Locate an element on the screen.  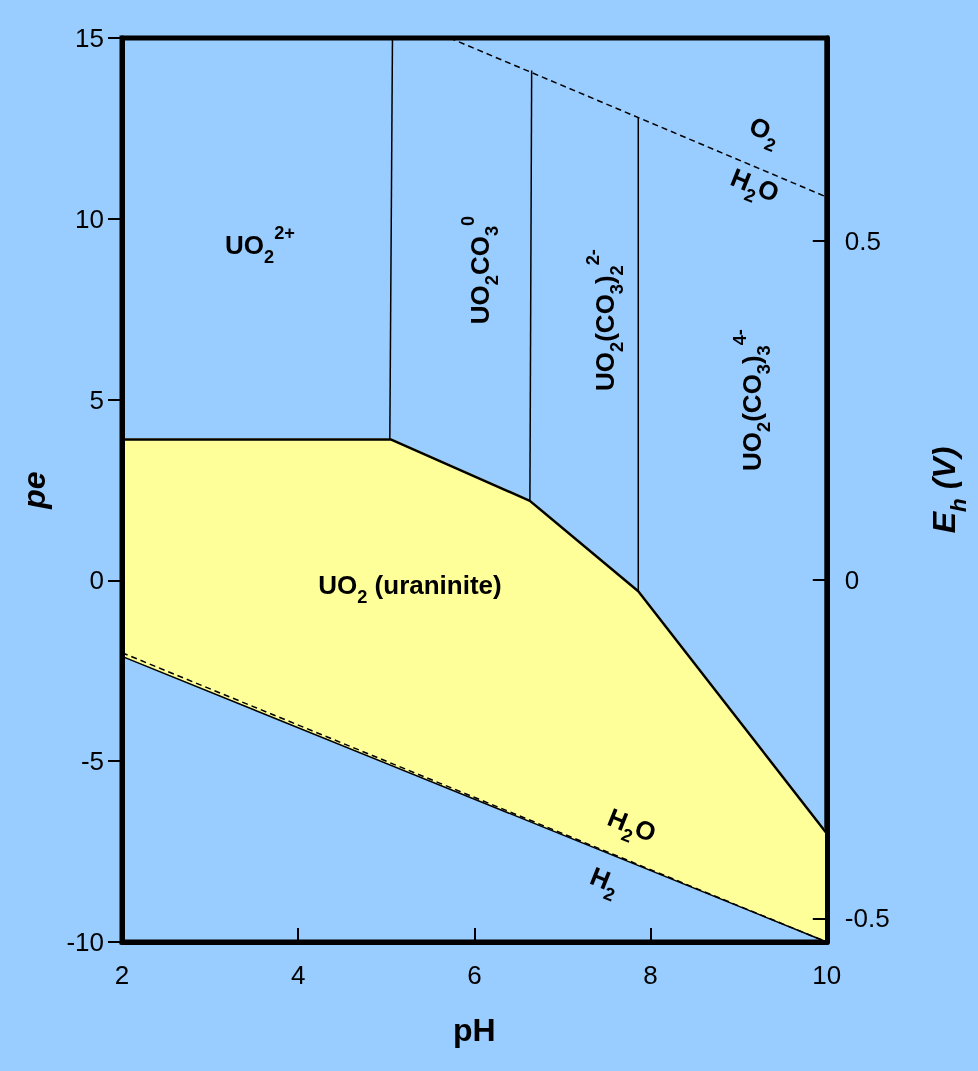
y2-axis-title: Eh (V) is located at coordinates (949, 490).